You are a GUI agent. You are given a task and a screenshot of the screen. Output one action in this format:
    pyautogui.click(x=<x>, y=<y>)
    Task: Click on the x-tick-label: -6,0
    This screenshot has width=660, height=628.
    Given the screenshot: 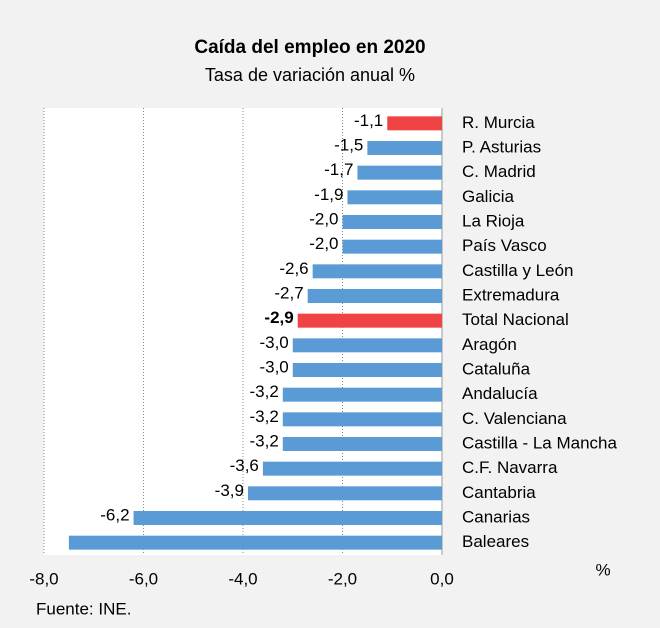 What is the action you would take?
    pyautogui.click(x=143, y=578)
    